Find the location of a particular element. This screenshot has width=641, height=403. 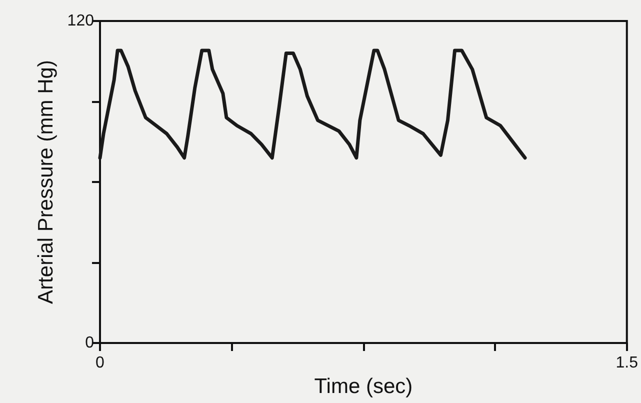

x-axis-title: Time (sec) is located at coordinates (363, 386).